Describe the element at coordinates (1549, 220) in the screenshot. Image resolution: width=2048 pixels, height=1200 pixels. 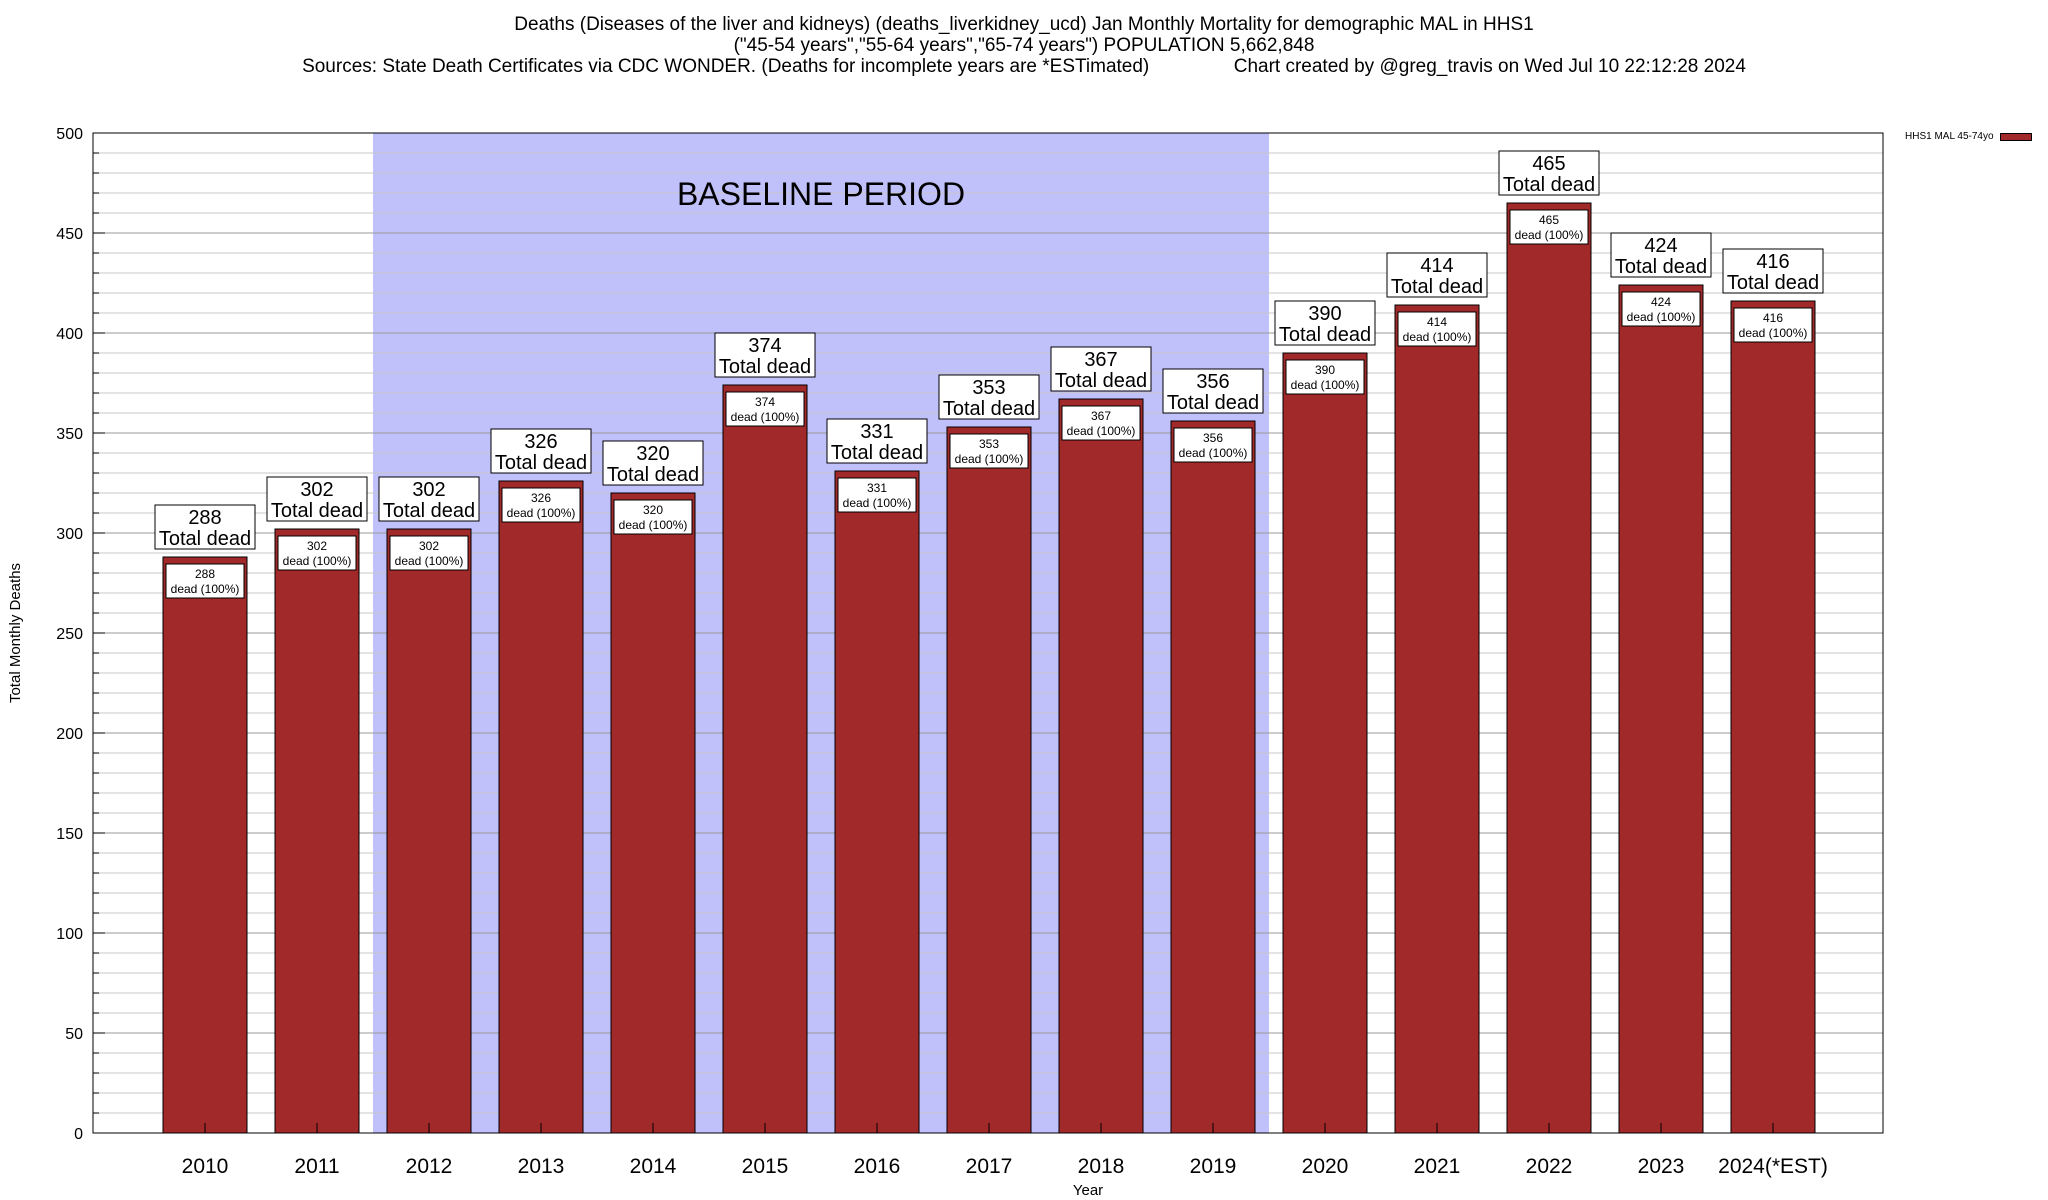
I see `bar-inner-value: 465` at that location.